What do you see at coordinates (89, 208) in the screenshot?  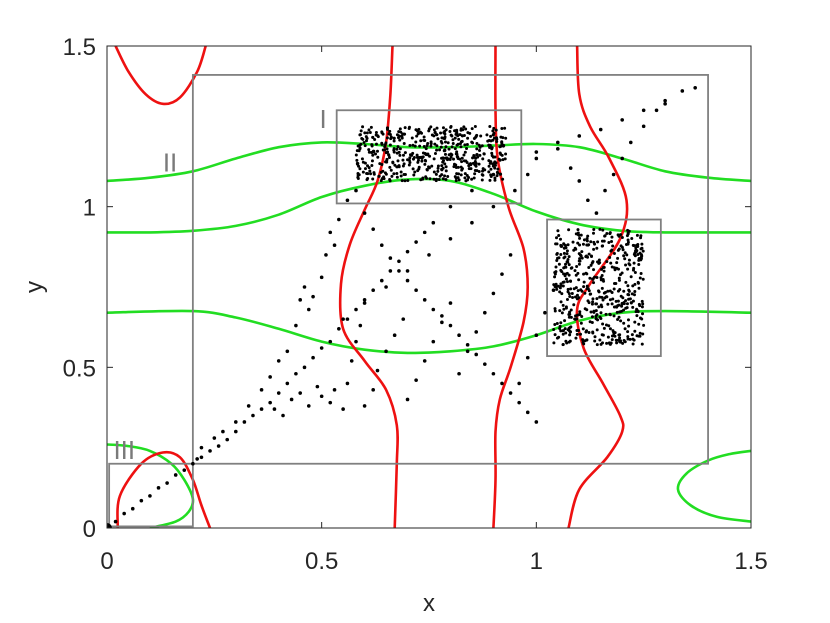 I see `y-tick-label: 1` at bounding box center [89, 208].